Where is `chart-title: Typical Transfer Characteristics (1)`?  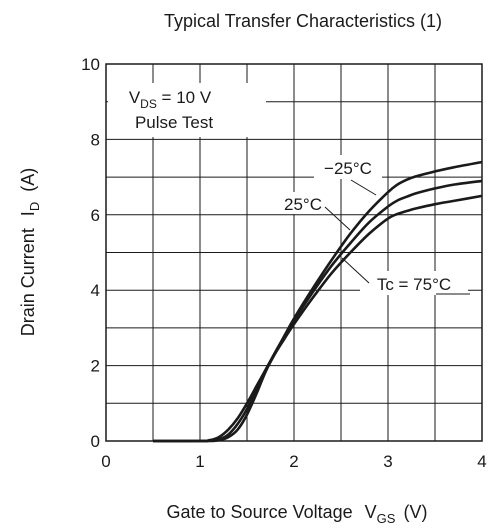 chart-title: Typical Transfer Characteristics (1) is located at coordinates (303, 21).